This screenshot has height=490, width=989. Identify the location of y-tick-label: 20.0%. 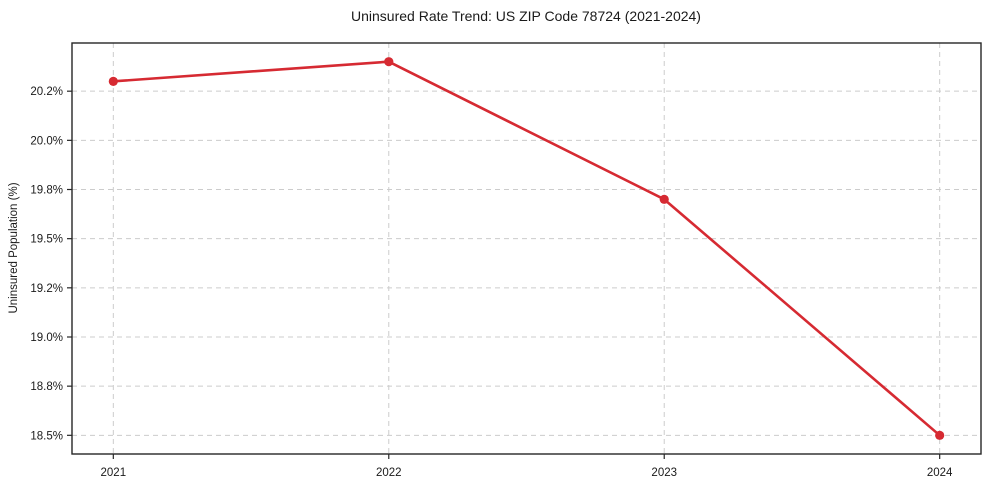
(46, 141).